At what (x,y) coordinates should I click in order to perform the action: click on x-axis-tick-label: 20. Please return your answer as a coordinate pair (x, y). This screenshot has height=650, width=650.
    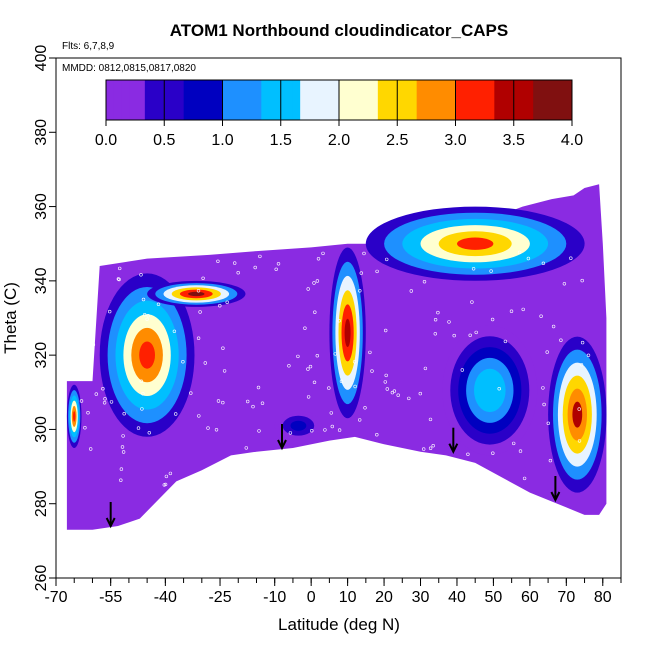
    Looking at the image, I should click on (384, 597).